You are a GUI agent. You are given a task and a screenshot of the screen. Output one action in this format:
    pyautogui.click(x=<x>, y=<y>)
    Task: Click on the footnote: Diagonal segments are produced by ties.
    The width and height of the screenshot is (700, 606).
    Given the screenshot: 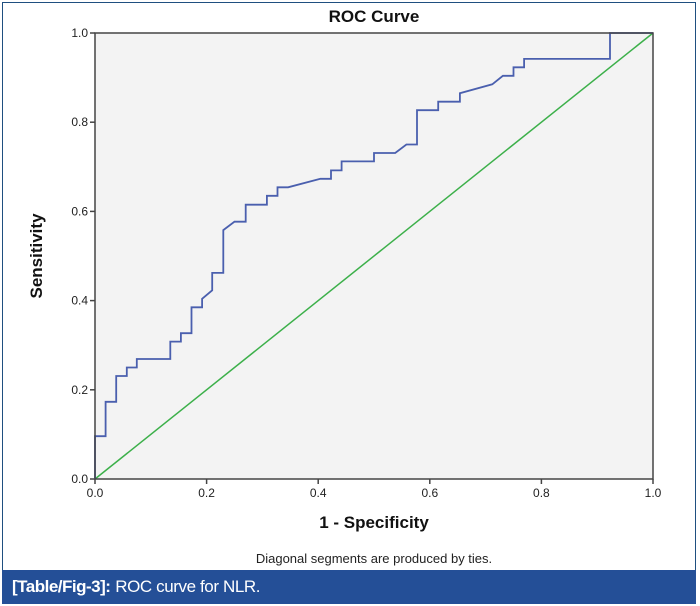 What is the action you would take?
    pyautogui.click(x=374, y=558)
    